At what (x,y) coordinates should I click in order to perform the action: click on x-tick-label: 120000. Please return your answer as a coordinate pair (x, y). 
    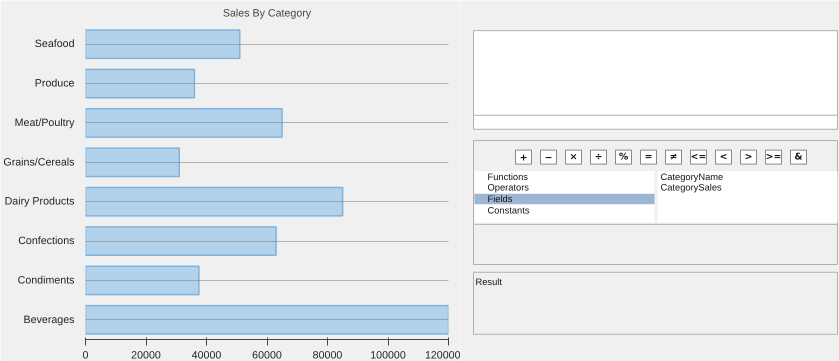
    Looking at the image, I should click on (442, 355).